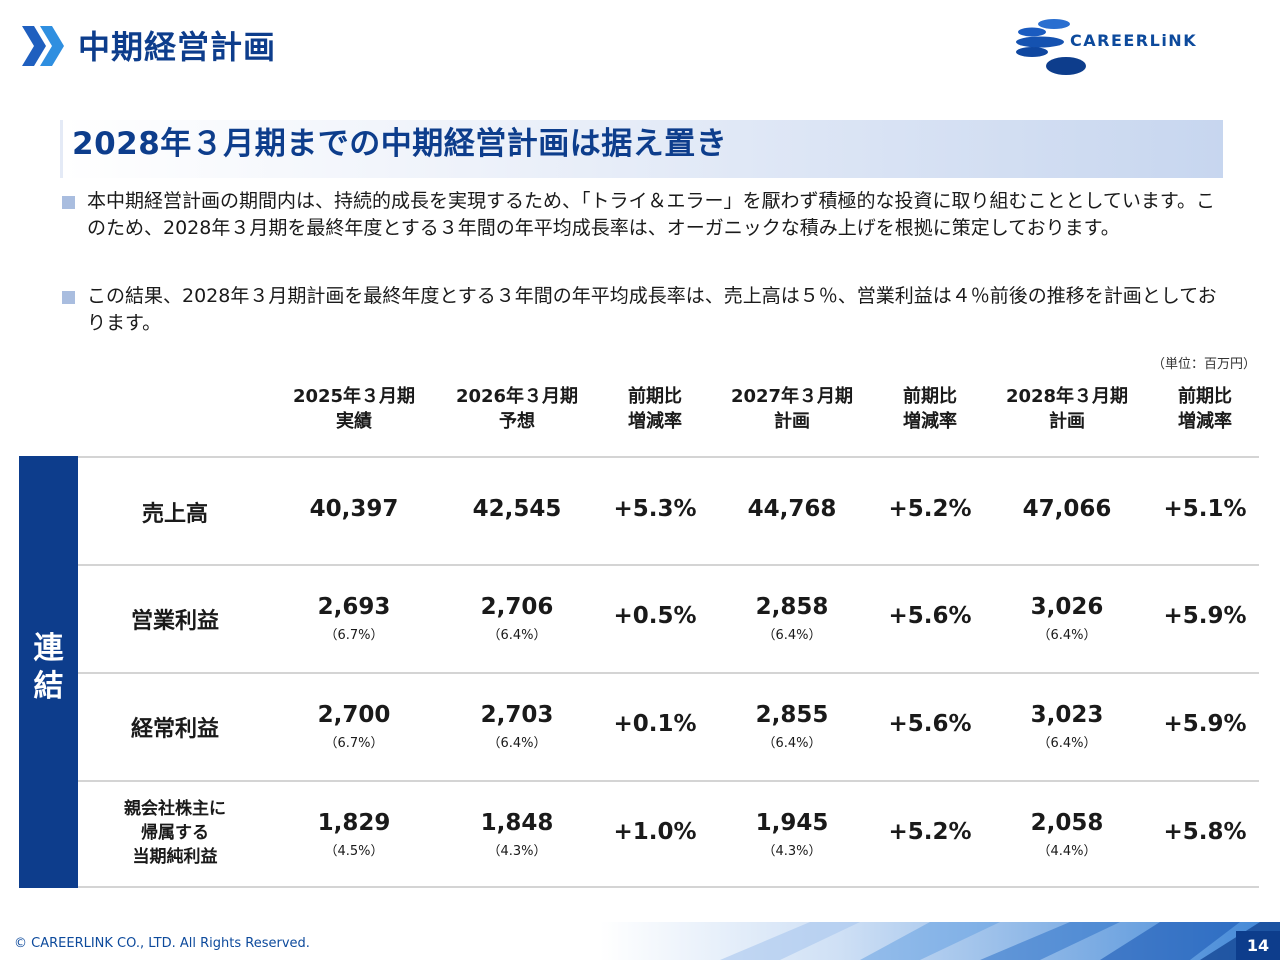  Describe the element at coordinates (1067, 509) in the screenshot. I see `table-cell: 47,066` at that location.